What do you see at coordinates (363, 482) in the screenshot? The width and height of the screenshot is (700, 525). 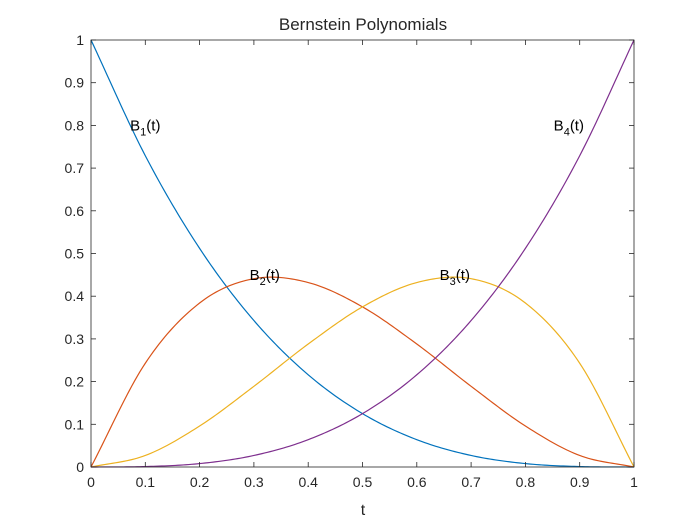 I see `x-tick-label: 0.5` at bounding box center [363, 482].